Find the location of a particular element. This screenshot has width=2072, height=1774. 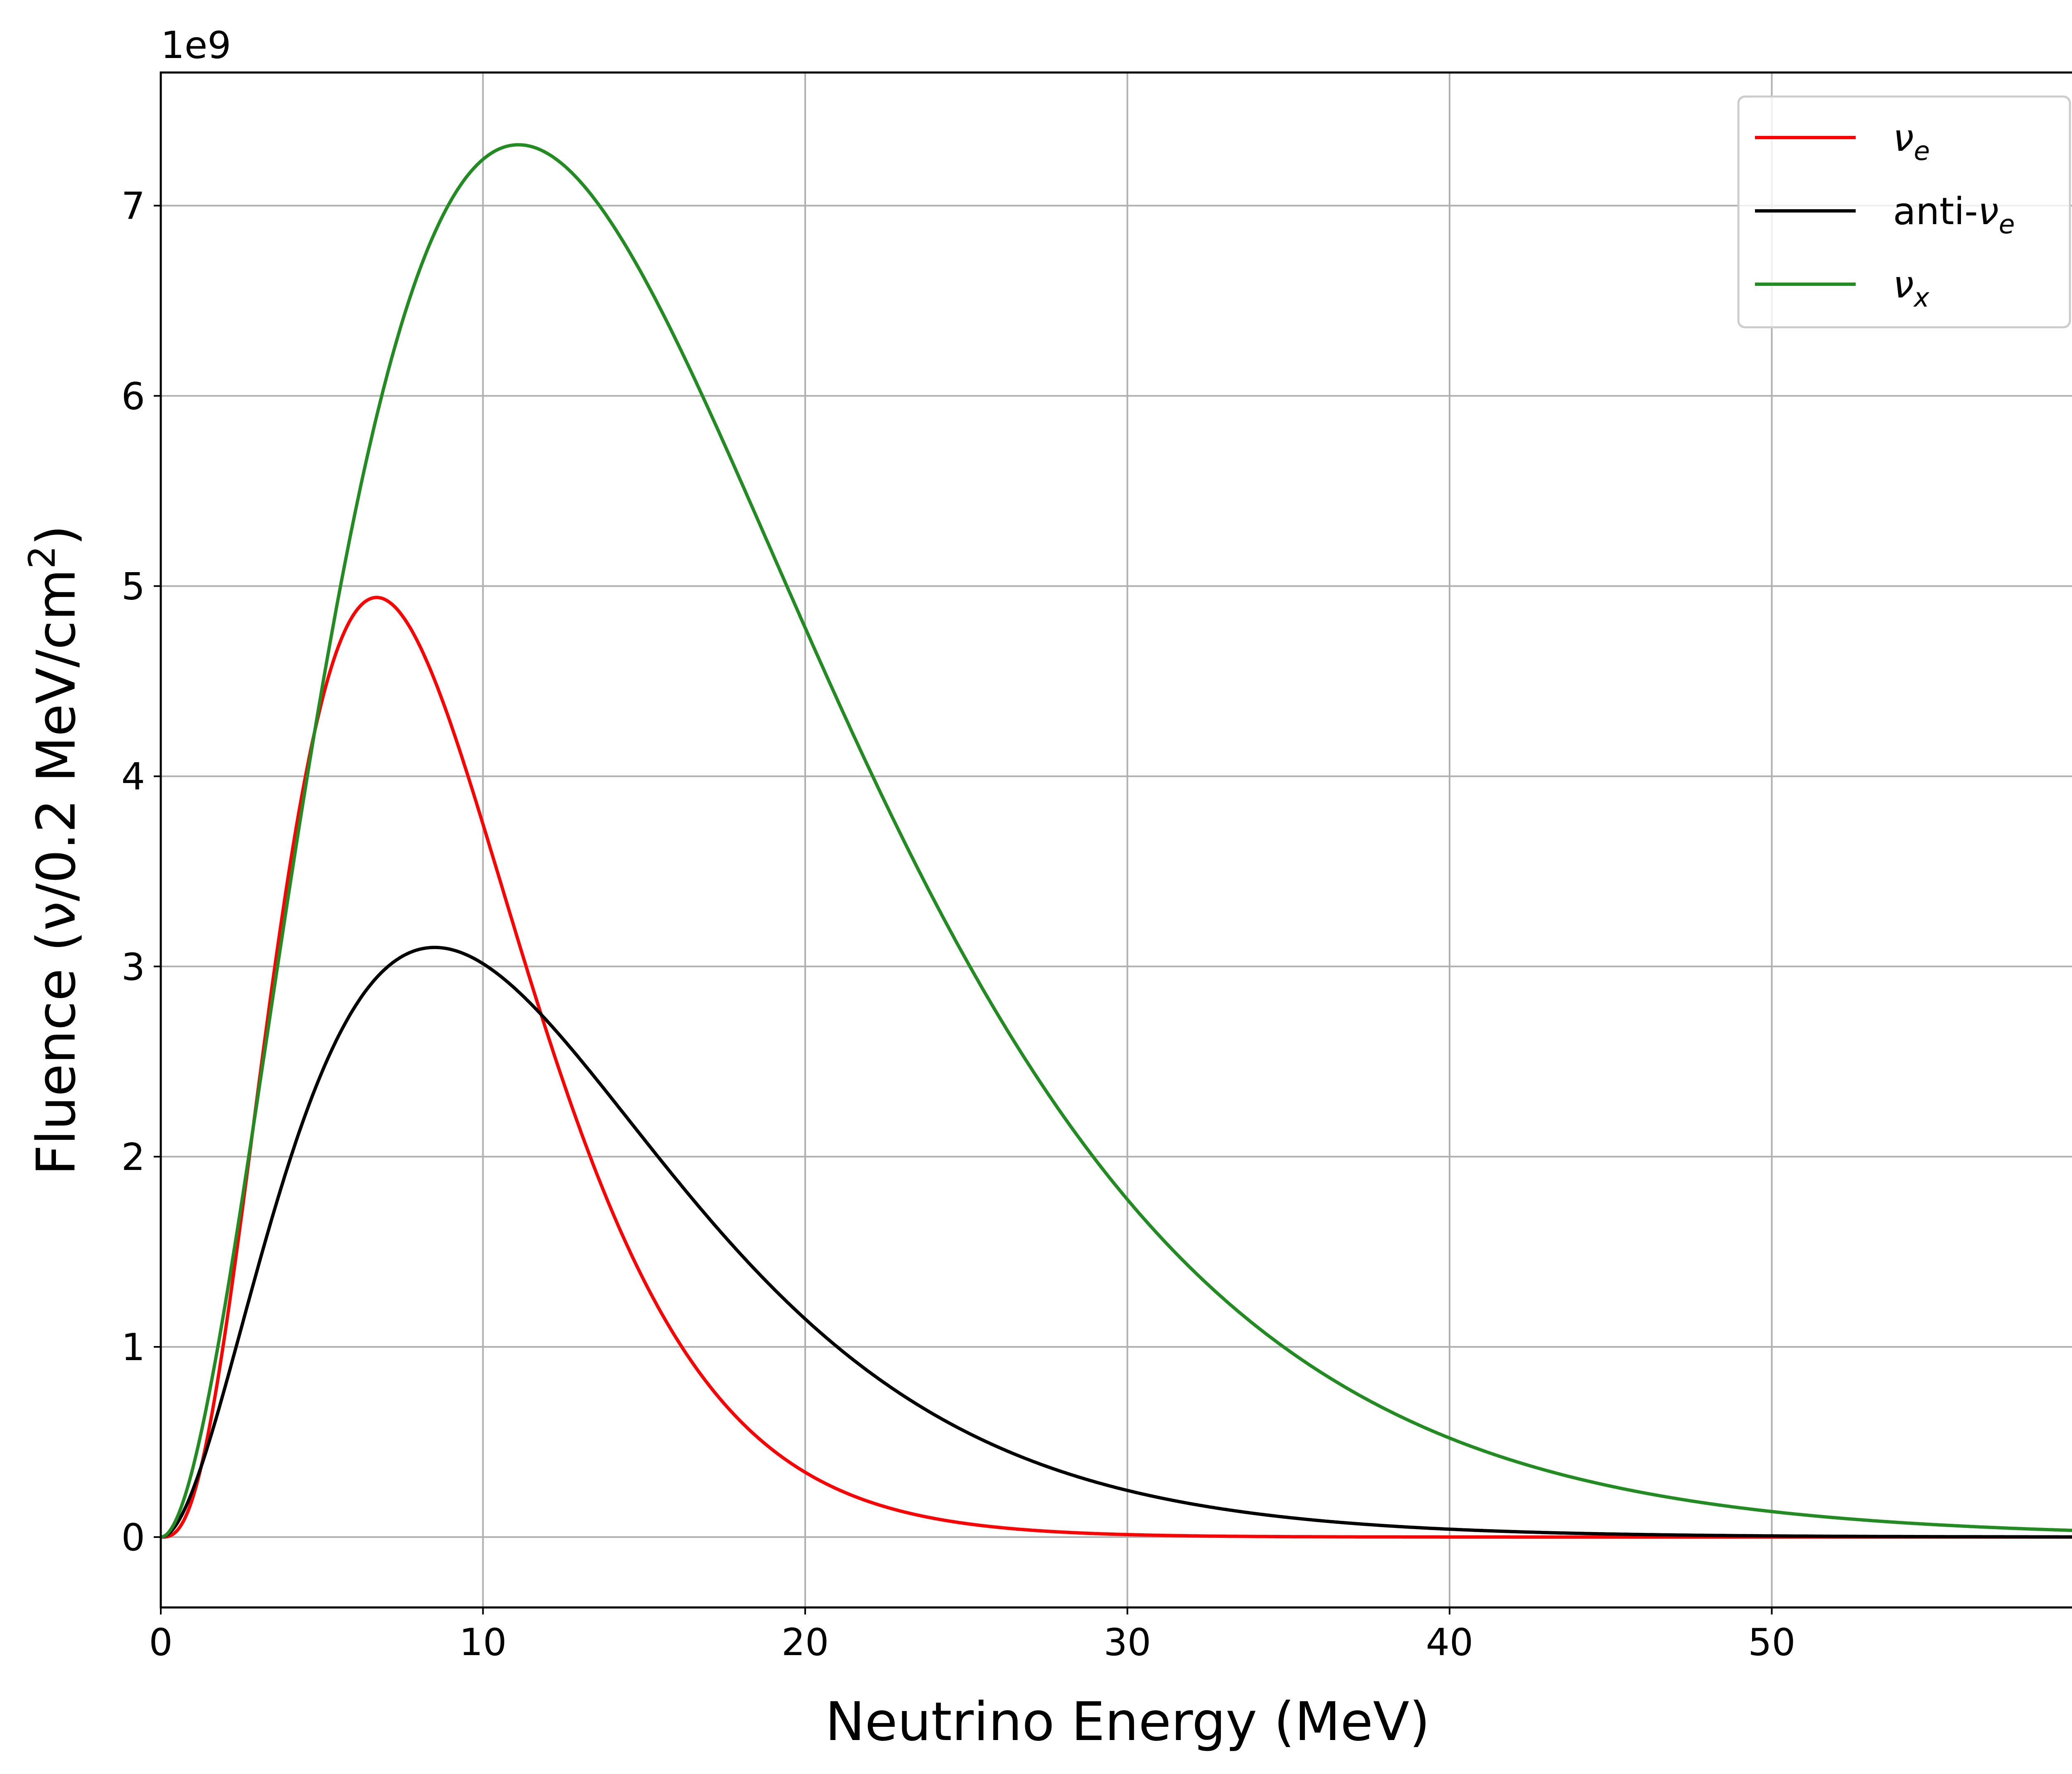

x-axis-title: Neutrino Energy (MeV) is located at coordinates (1127, 1722).